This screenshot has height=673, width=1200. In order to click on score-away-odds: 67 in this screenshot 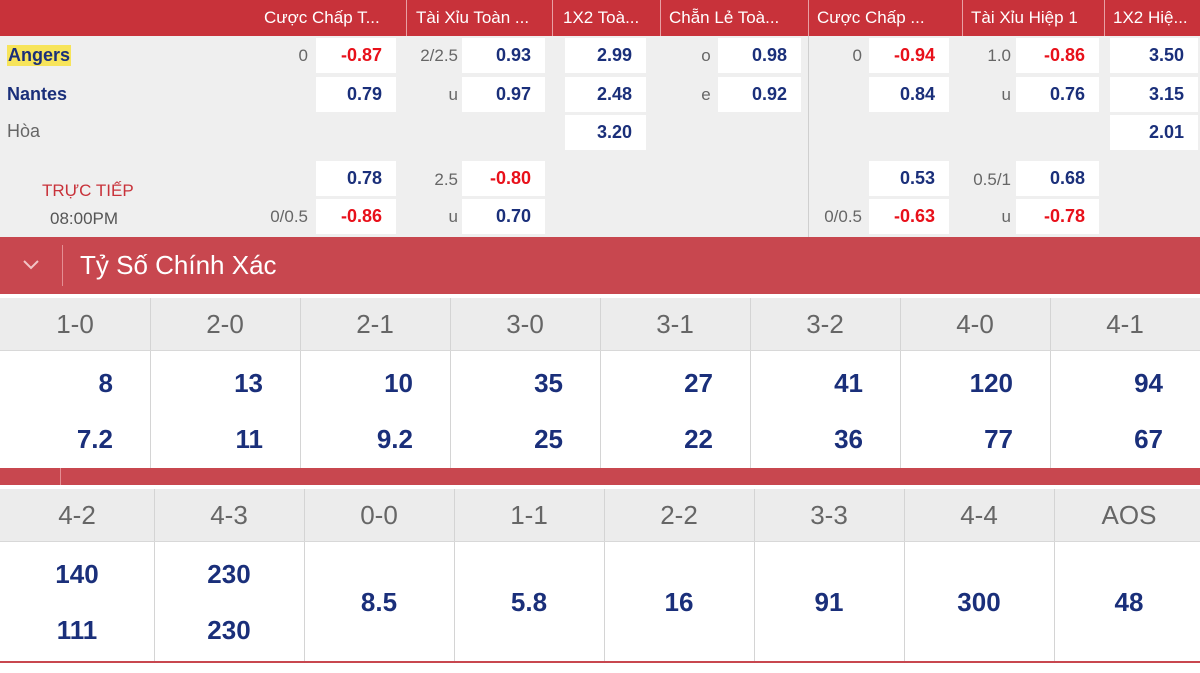, I will do `click(1148, 439)`.